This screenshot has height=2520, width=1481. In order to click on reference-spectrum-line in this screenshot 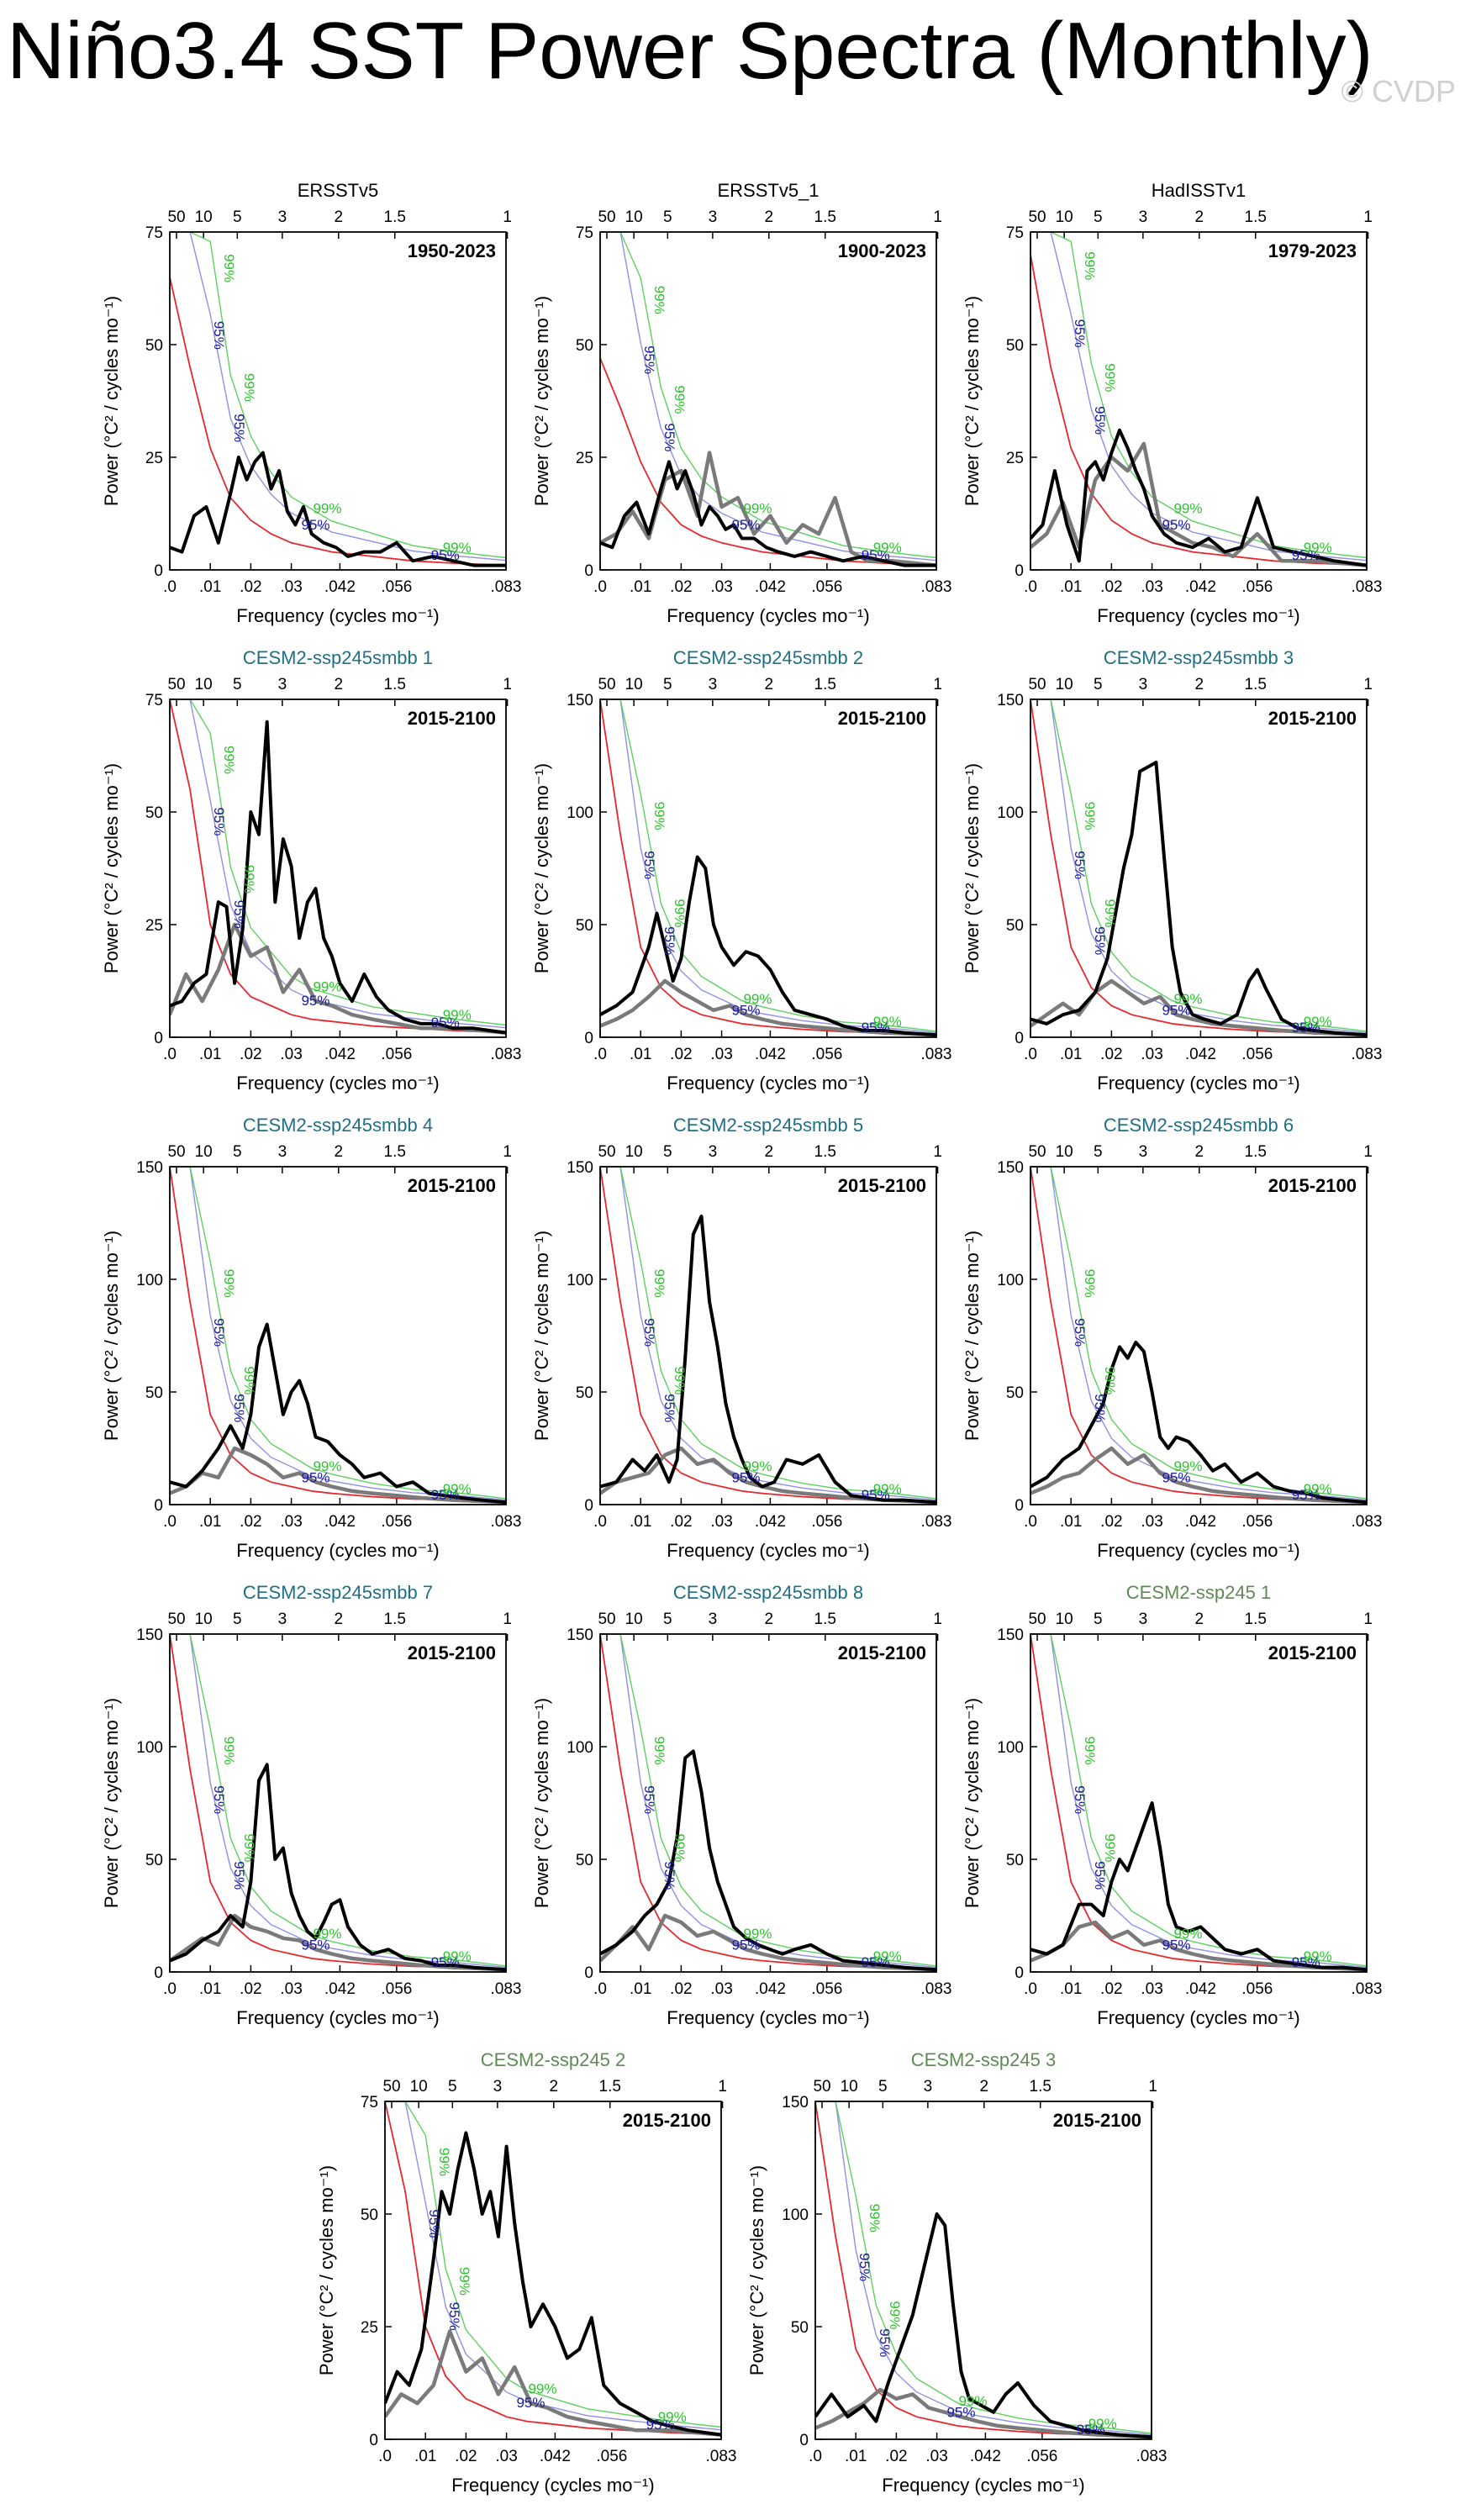, I will do `click(338, 1475)`.